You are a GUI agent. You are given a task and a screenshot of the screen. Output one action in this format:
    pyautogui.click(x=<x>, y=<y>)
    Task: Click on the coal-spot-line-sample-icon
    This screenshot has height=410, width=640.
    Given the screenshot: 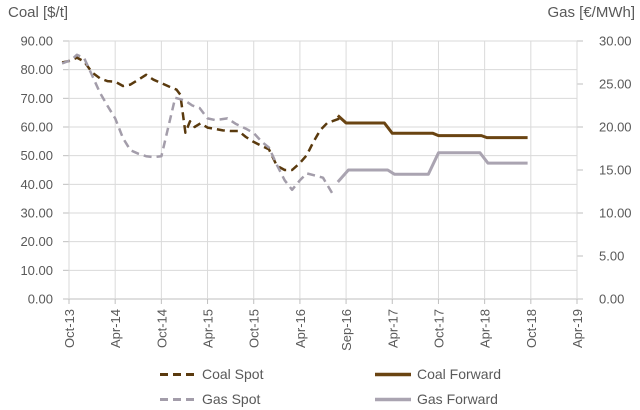 What is the action you would take?
    pyautogui.click(x=178, y=374)
    